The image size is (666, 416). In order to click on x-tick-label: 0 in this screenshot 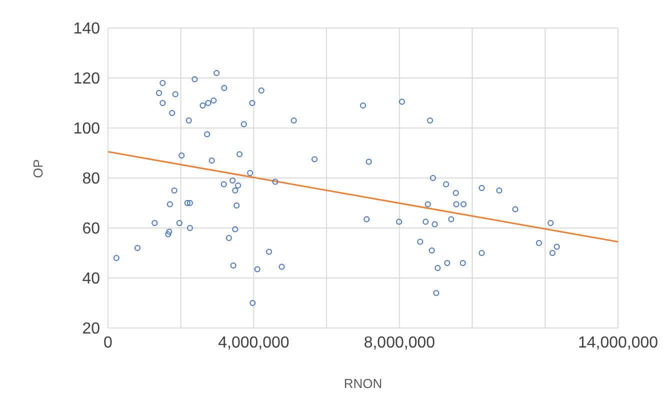, I will do `click(108, 343)`.